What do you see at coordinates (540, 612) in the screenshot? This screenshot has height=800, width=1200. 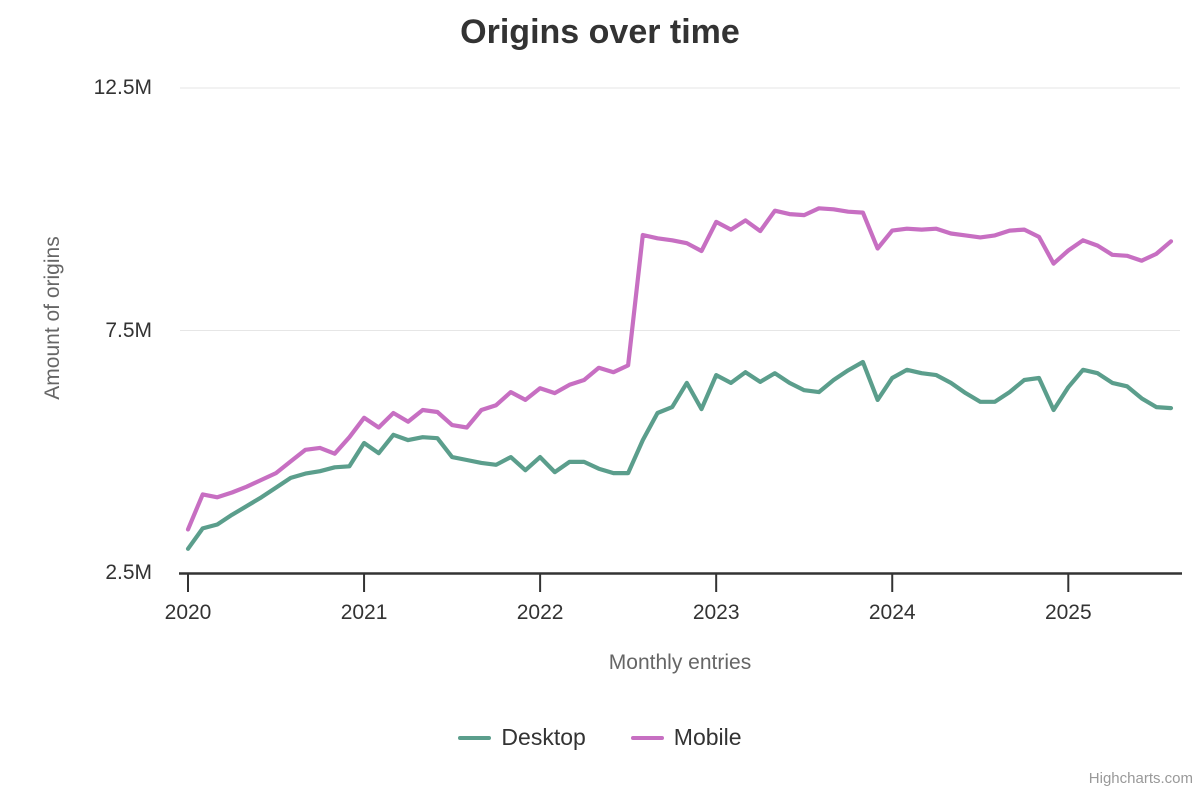 I see `x-tick-label: 2022` at bounding box center [540, 612].